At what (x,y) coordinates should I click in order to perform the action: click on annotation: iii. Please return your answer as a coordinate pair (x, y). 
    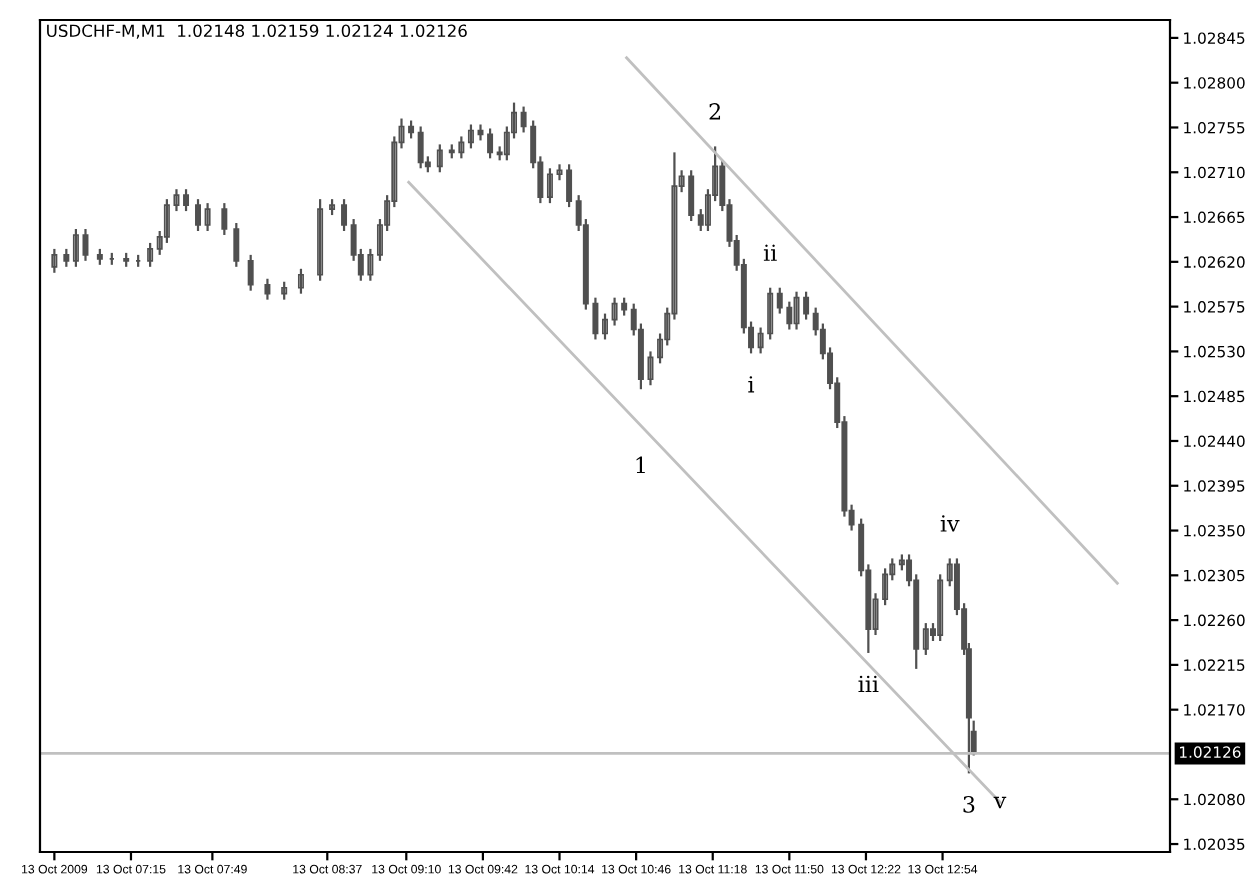
    Looking at the image, I should click on (868, 684).